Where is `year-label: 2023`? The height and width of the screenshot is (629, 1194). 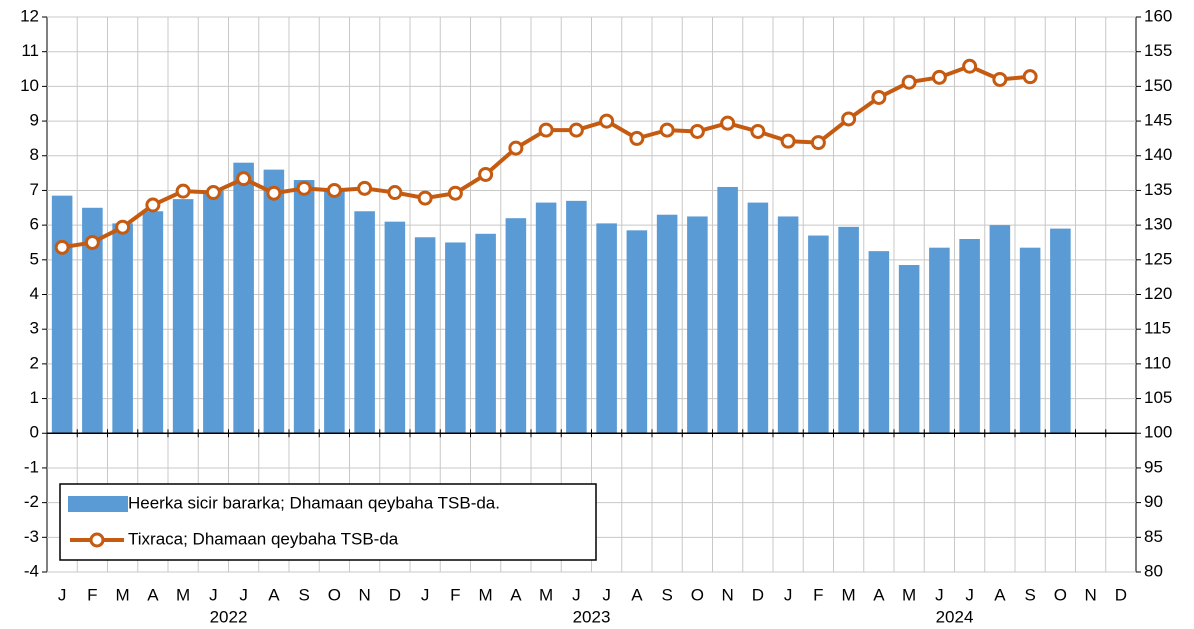
year-label: 2023 is located at coordinates (592, 616).